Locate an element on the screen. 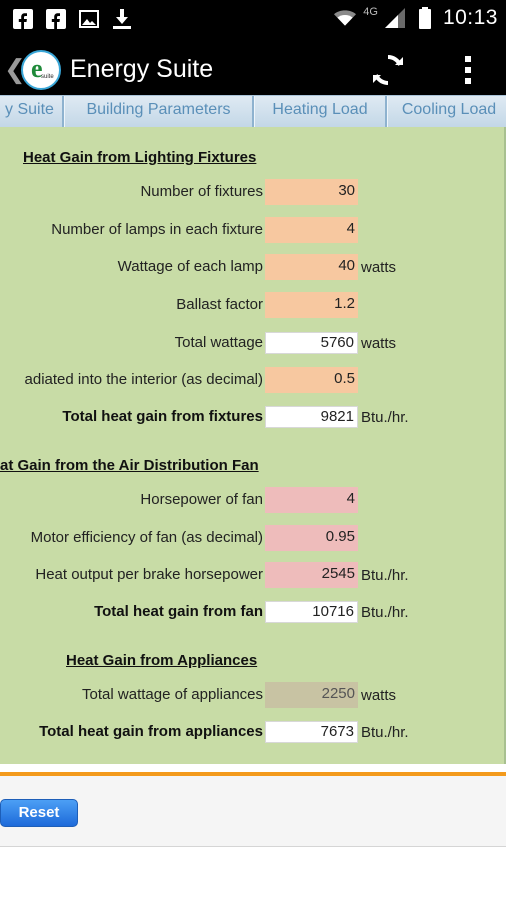  form-row-total-heat-gain-fan: Total heat gain from fan 10716 Btu./hr. is located at coordinates (253, 612).